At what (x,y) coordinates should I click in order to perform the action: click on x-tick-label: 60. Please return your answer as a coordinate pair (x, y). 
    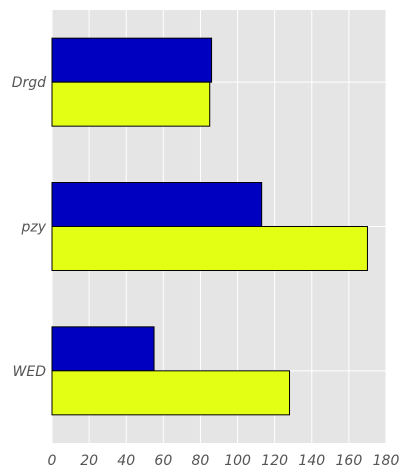
    Looking at the image, I should click on (163, 461).